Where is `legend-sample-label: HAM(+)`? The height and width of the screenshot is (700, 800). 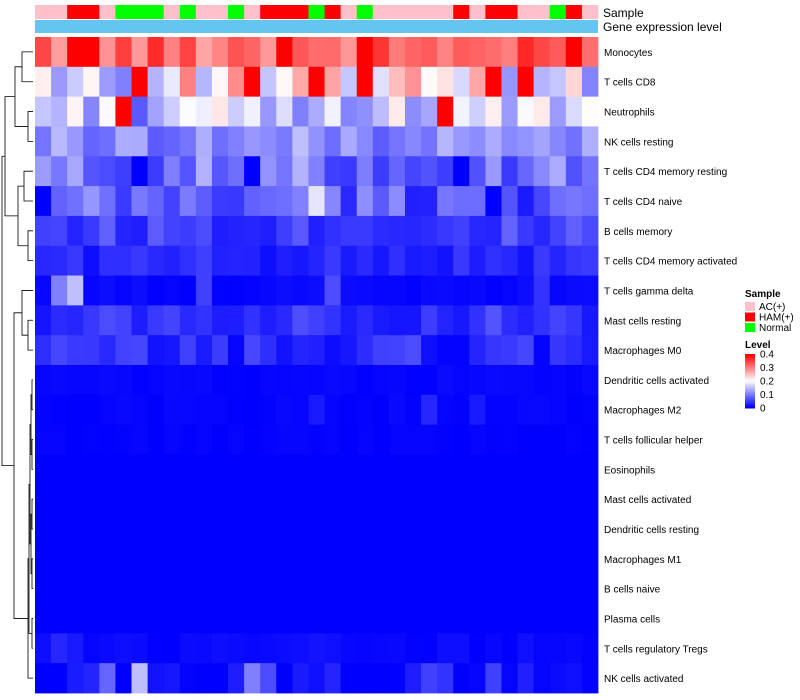
legend-sample-label: HAM(+) is located at coordinates (776, 318).